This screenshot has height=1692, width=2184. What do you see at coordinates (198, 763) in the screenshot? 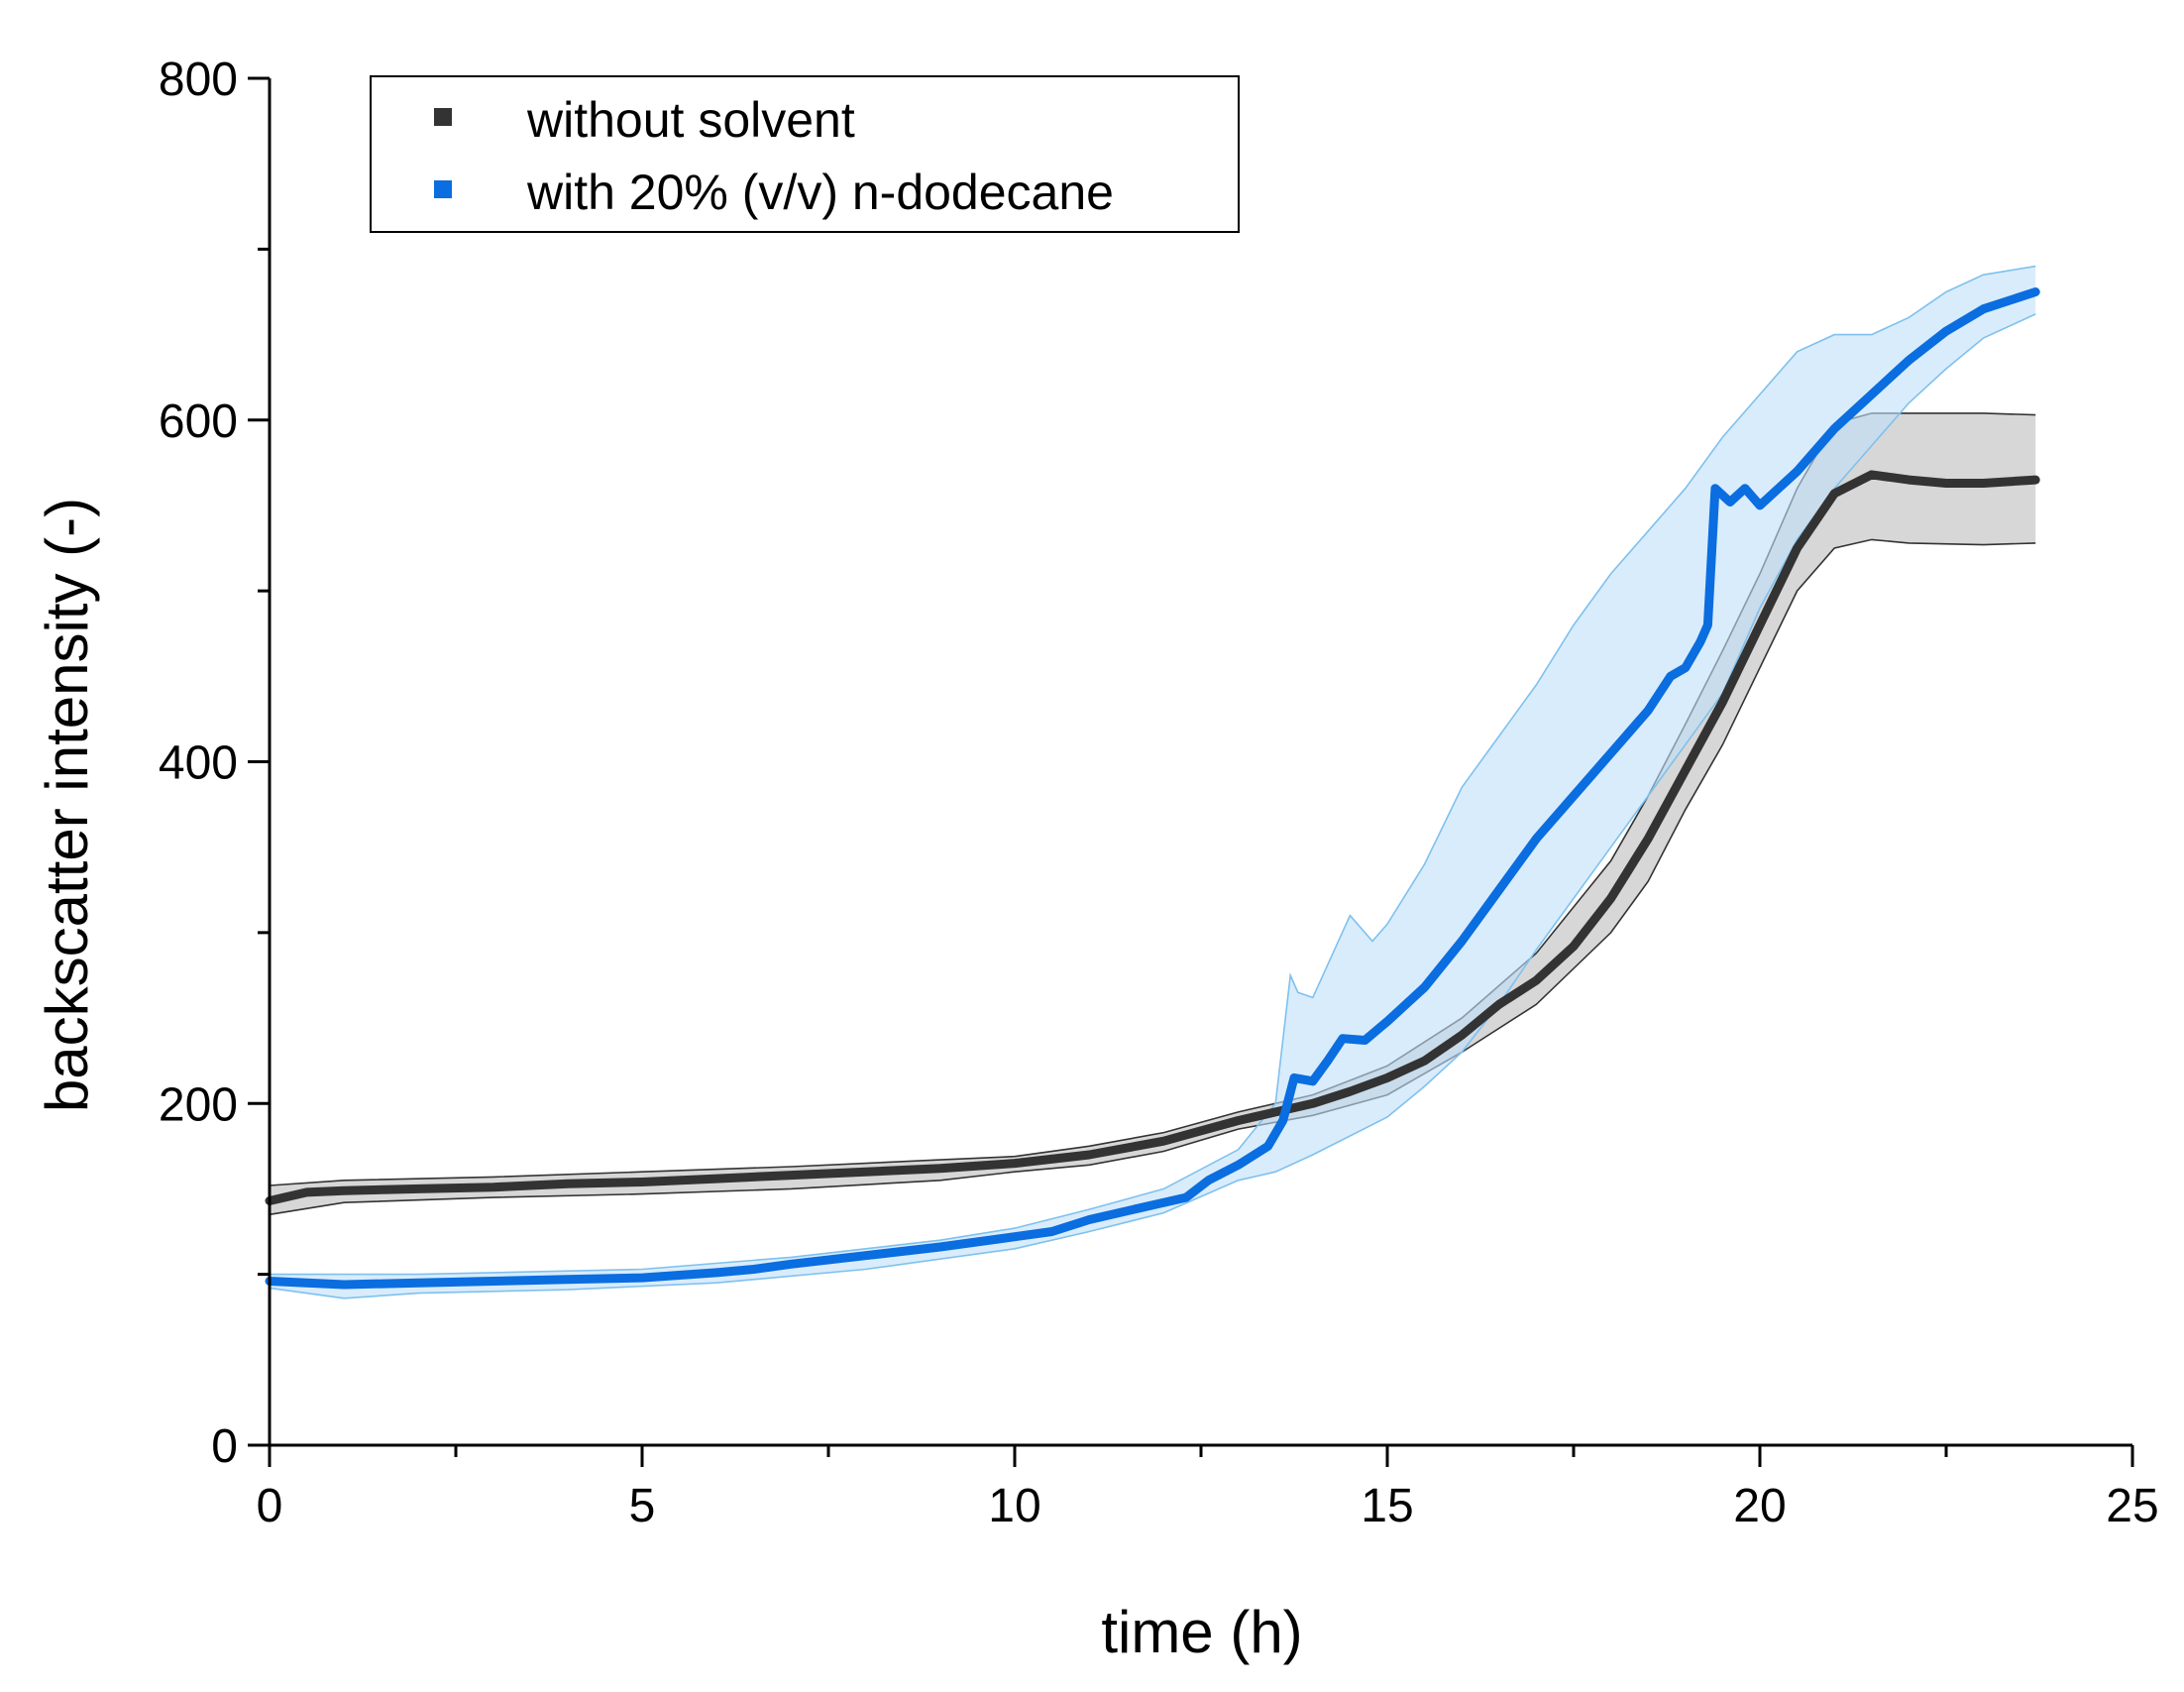
I see `y-tick-label: 400` at bounding box center [198, 763].